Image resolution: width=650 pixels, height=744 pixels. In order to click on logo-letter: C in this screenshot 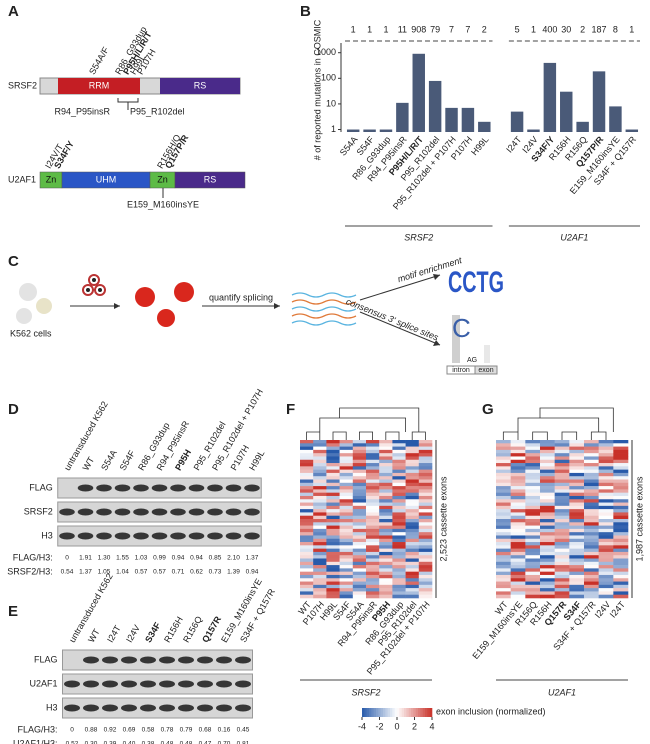, I will do `click(461, 328)`.